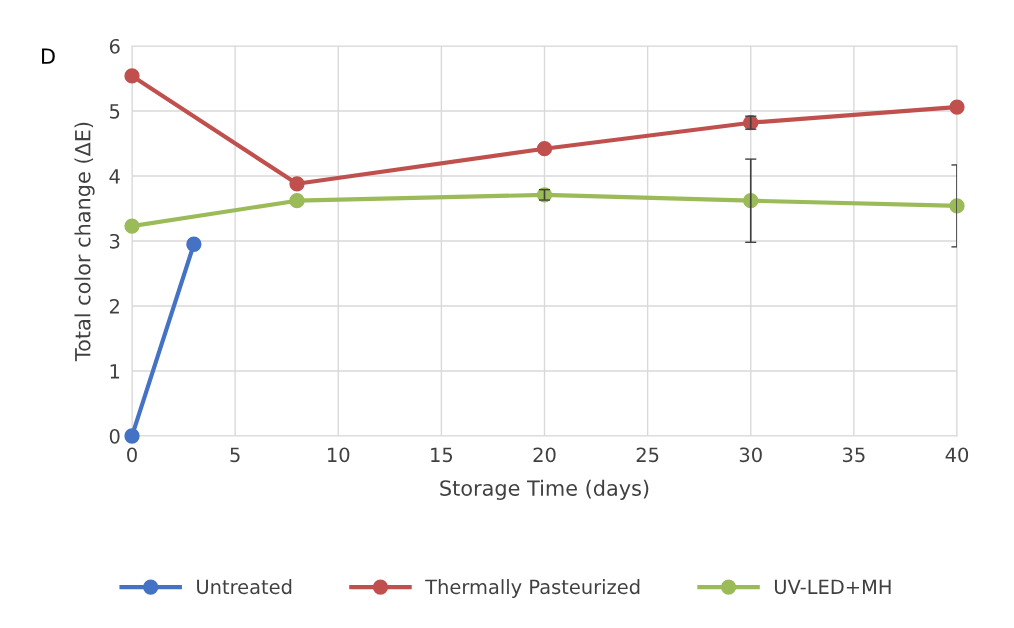 The width and height of the screenshot is (1014, 628). What do you see at coordinates (132, 455) in the screenshot?
I see `x-tick-label: 0` at bounding box center [132, 455].